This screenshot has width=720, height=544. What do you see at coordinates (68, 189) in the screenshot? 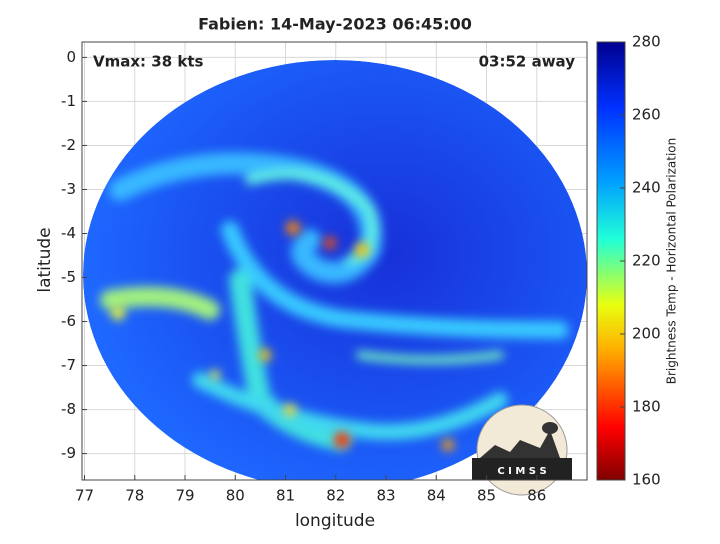
I see `y-tick-label: -3` at bounding box center [68, 189].